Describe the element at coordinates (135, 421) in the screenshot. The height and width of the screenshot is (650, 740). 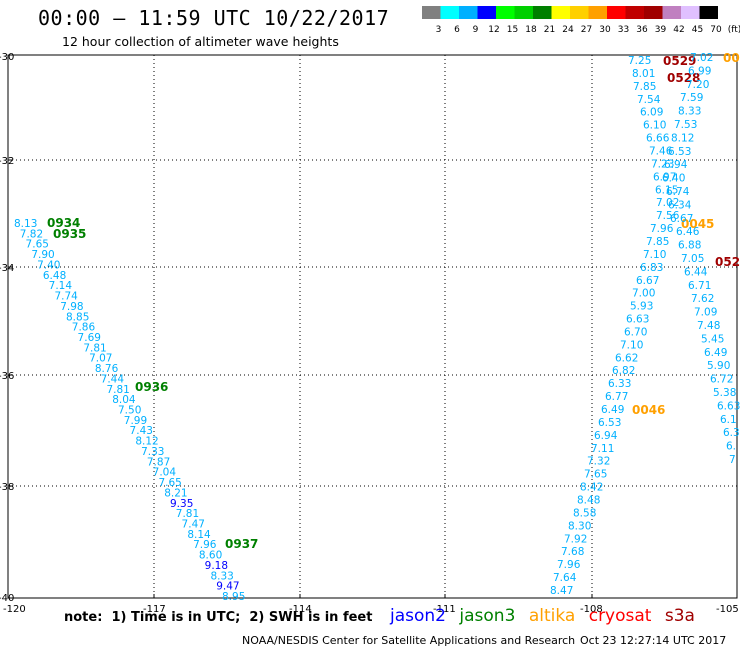
I see `wave-height-value: 7.99` at that location.